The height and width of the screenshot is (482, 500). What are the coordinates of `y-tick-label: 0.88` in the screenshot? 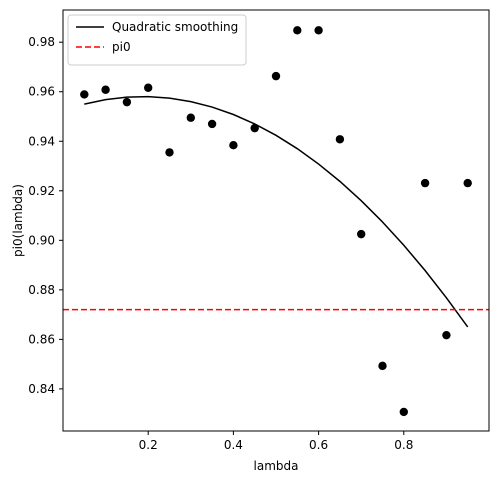 It's located at (41, 290).